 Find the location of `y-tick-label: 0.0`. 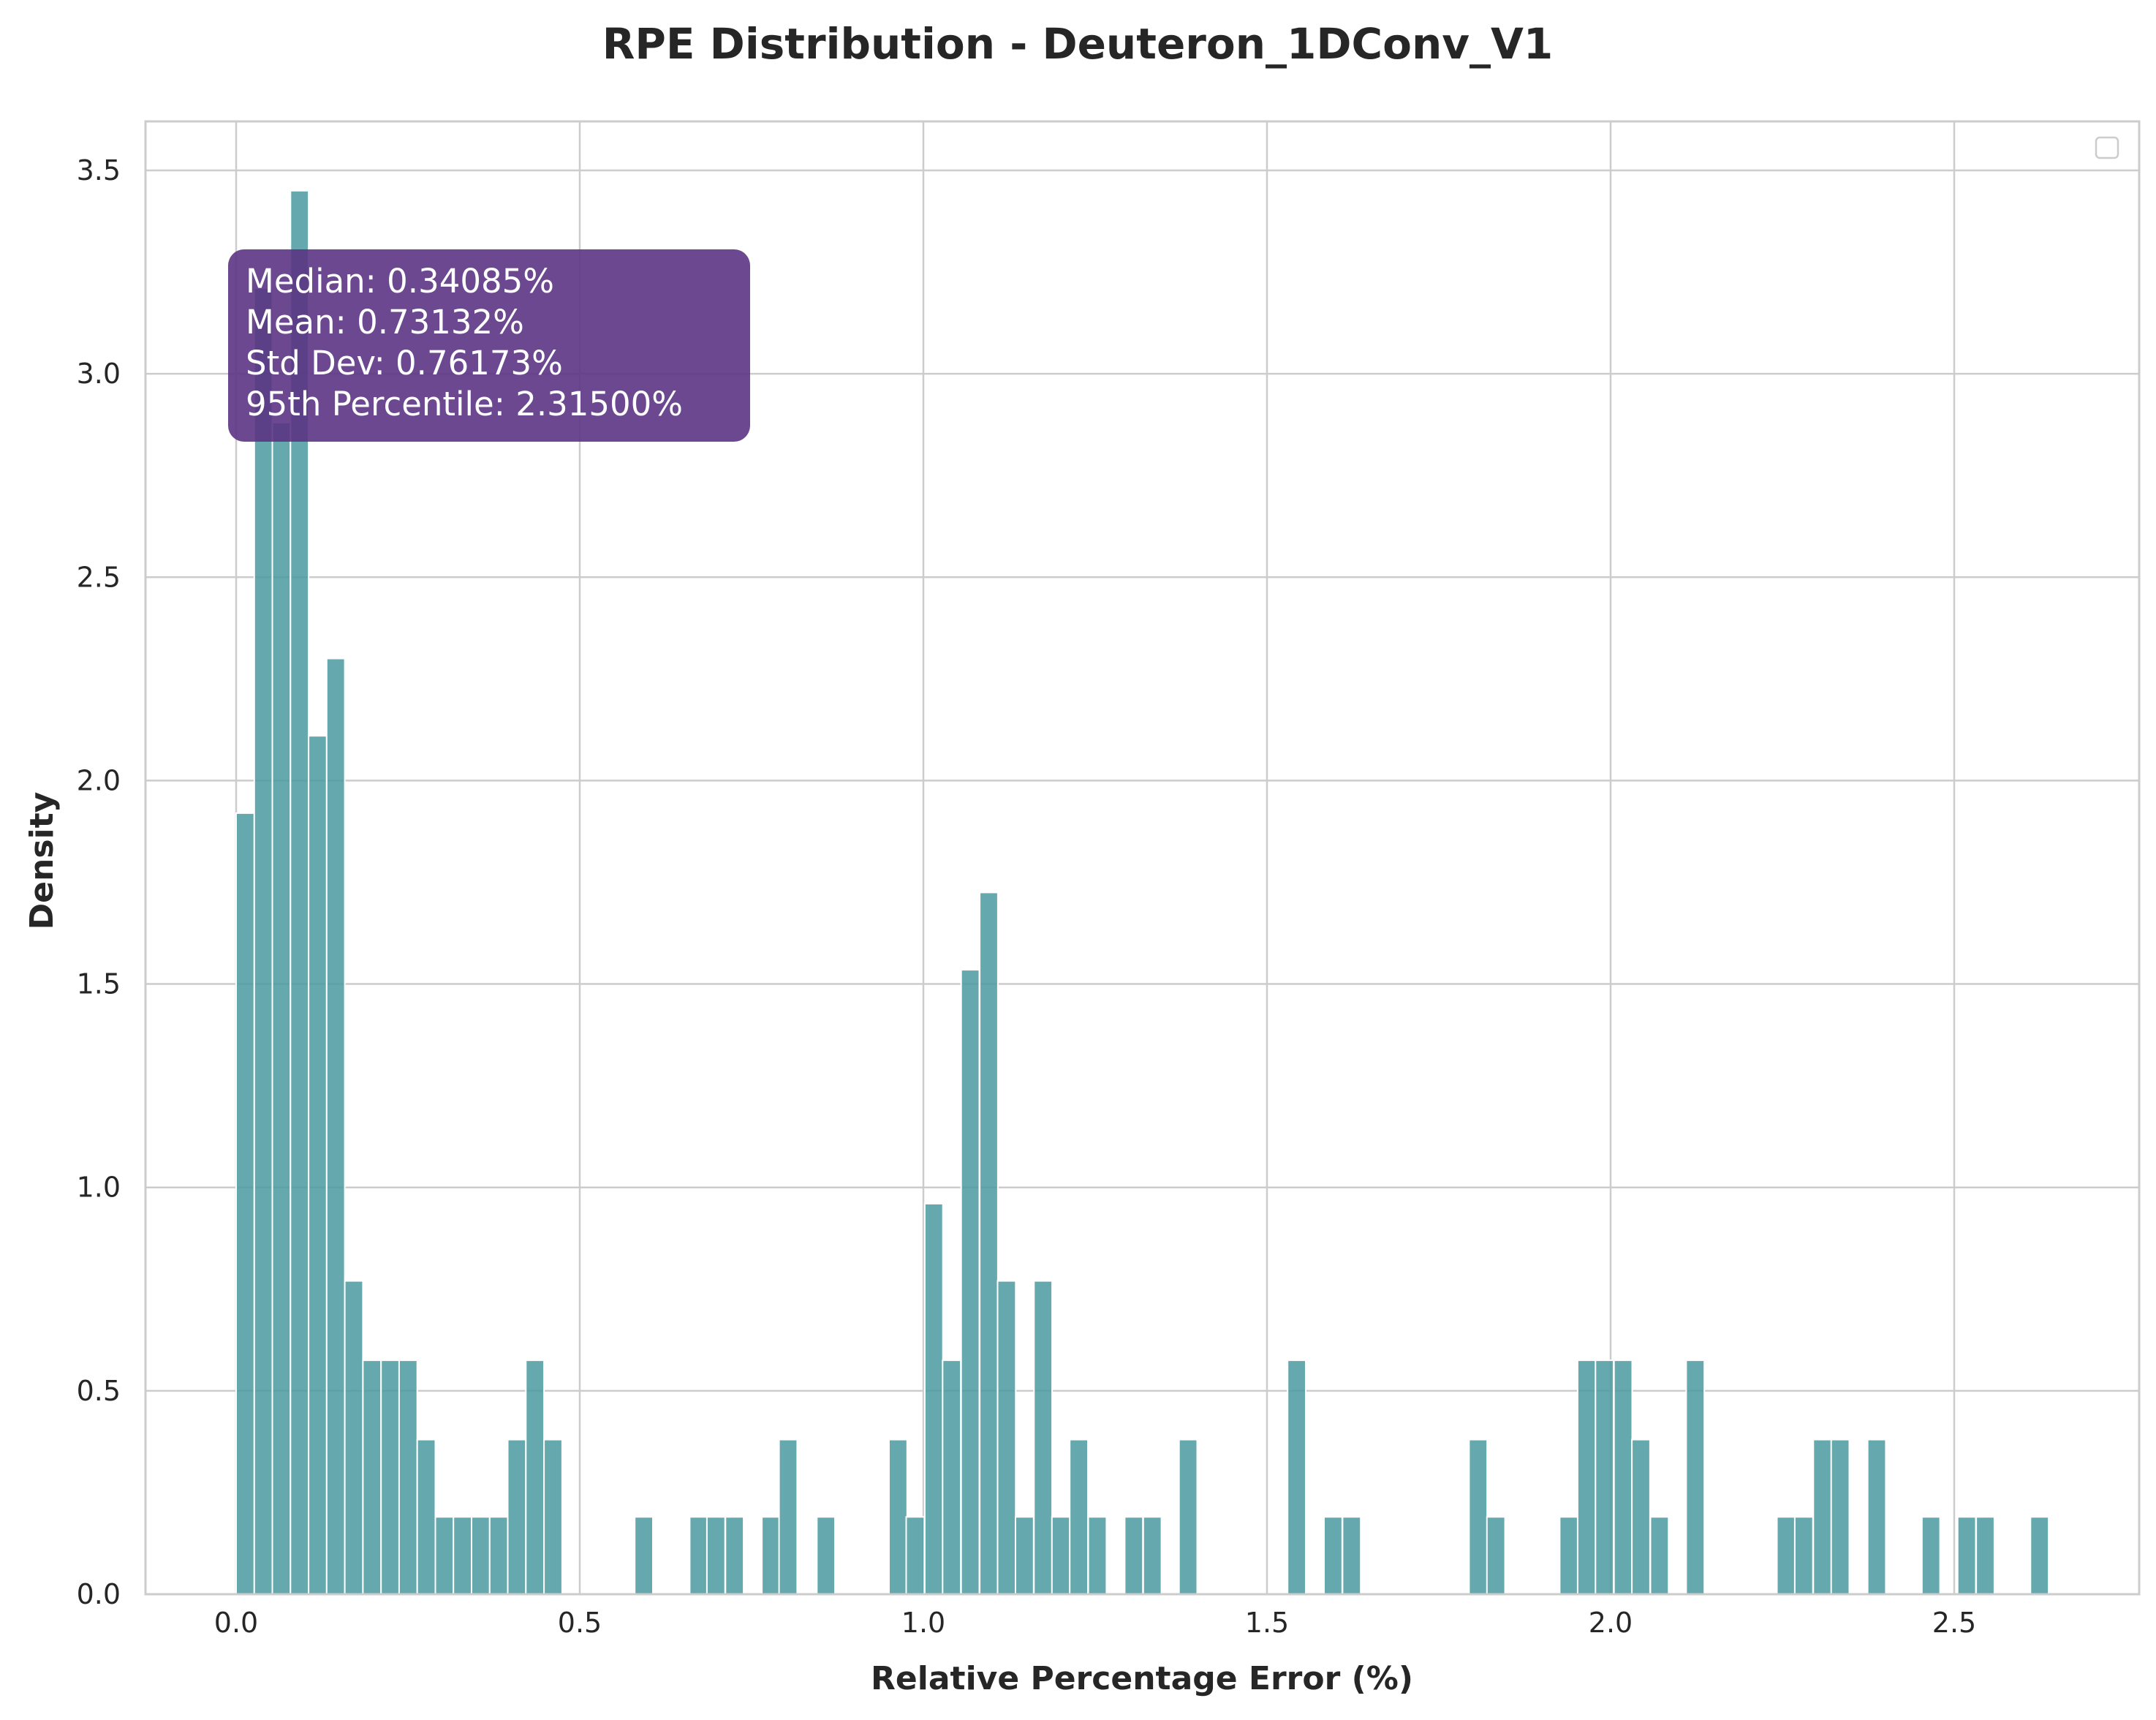

y-tick-label: 0.0 is located at coordinates (99, 1594).